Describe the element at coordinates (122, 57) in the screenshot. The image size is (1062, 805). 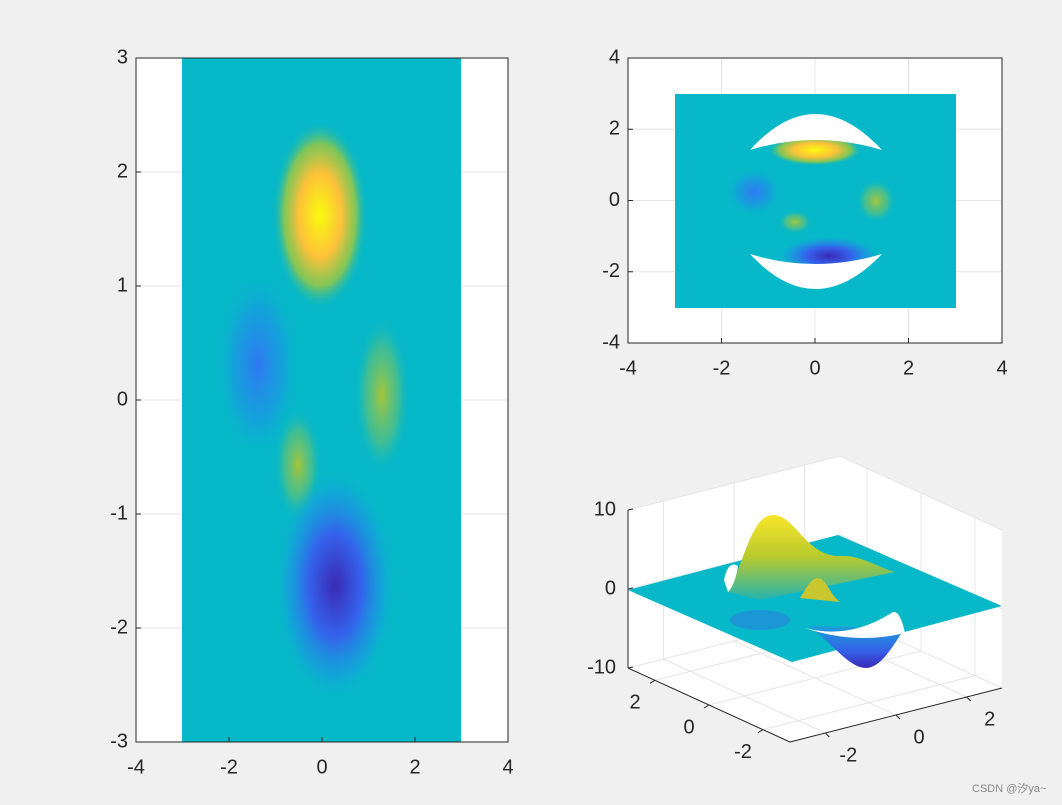
I see `y-tick-label: 3` at that location.